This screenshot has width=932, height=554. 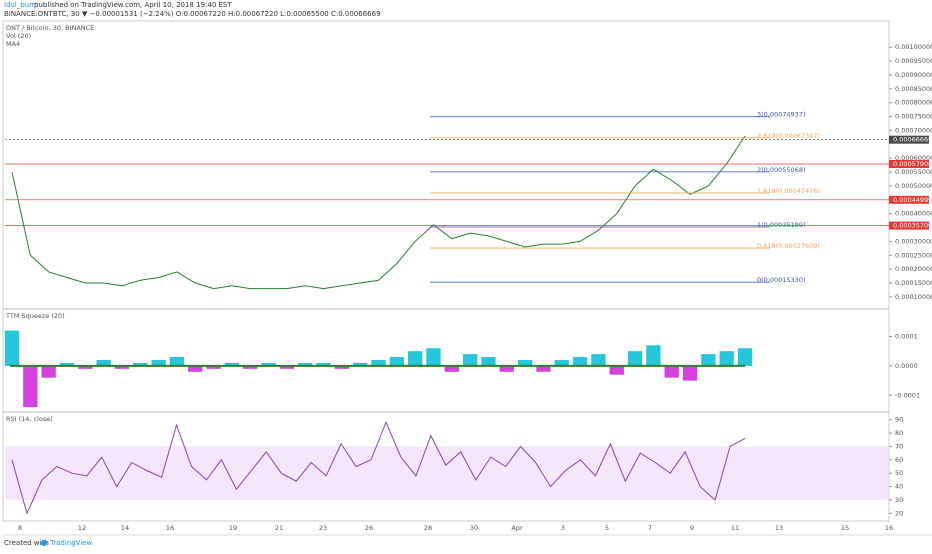 What do you see at coordinates (913, 61) in the screenshot?
I see `y-tick-label: 0.00095000` at bounding box center [913, 61].